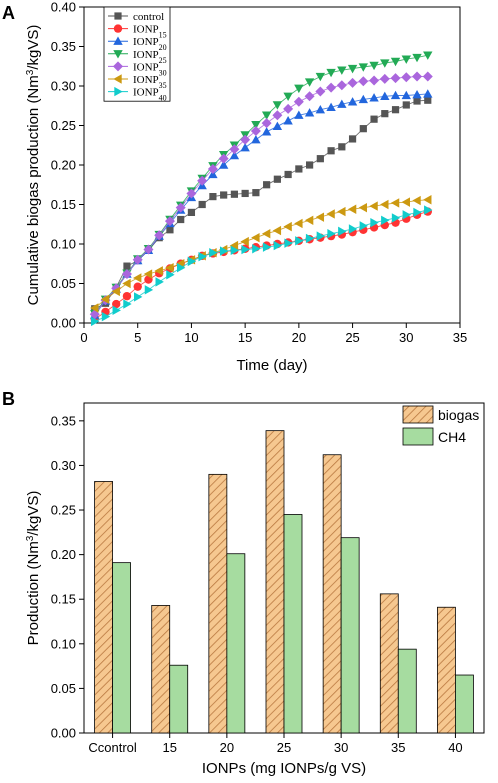  Describe the element at coordinates (418, 436) in the screenshot. I see `legend-swatch` at that location.